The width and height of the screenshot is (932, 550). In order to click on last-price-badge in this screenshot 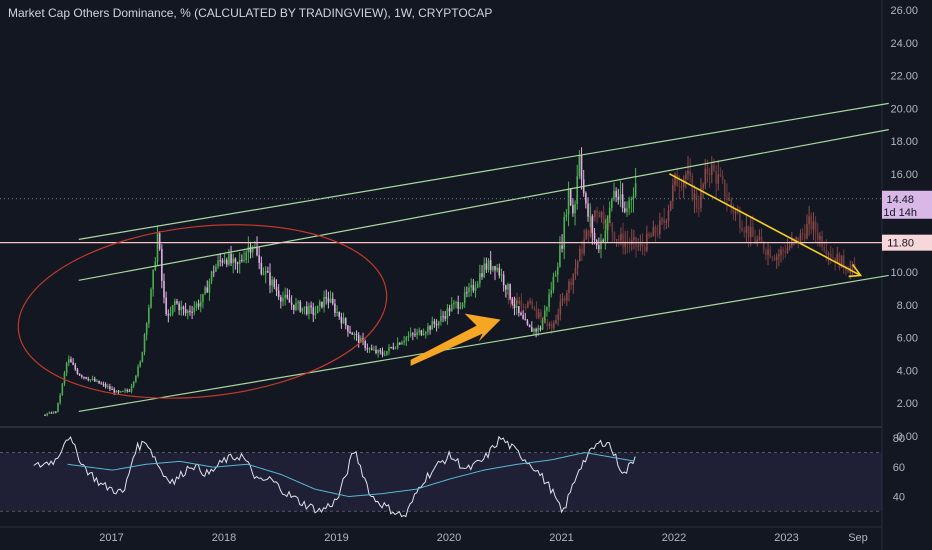, I will do `click(907, 204)`.